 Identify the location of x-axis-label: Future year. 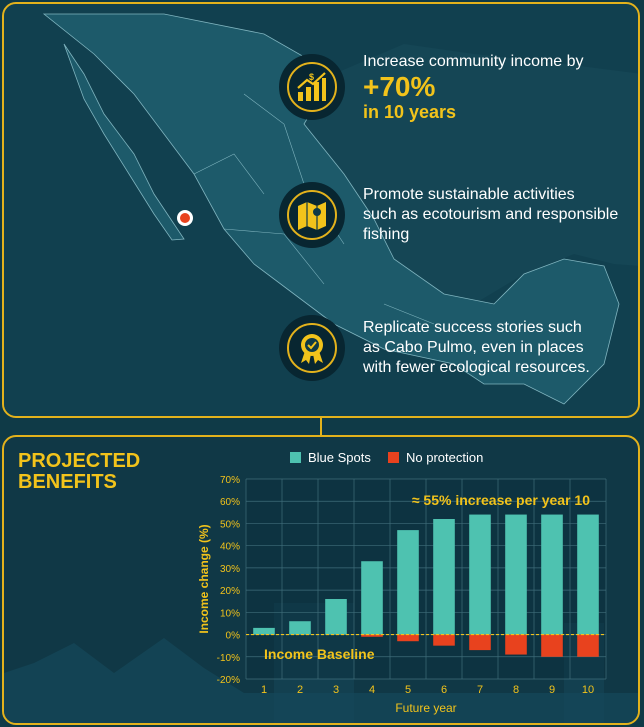
(425, 708).